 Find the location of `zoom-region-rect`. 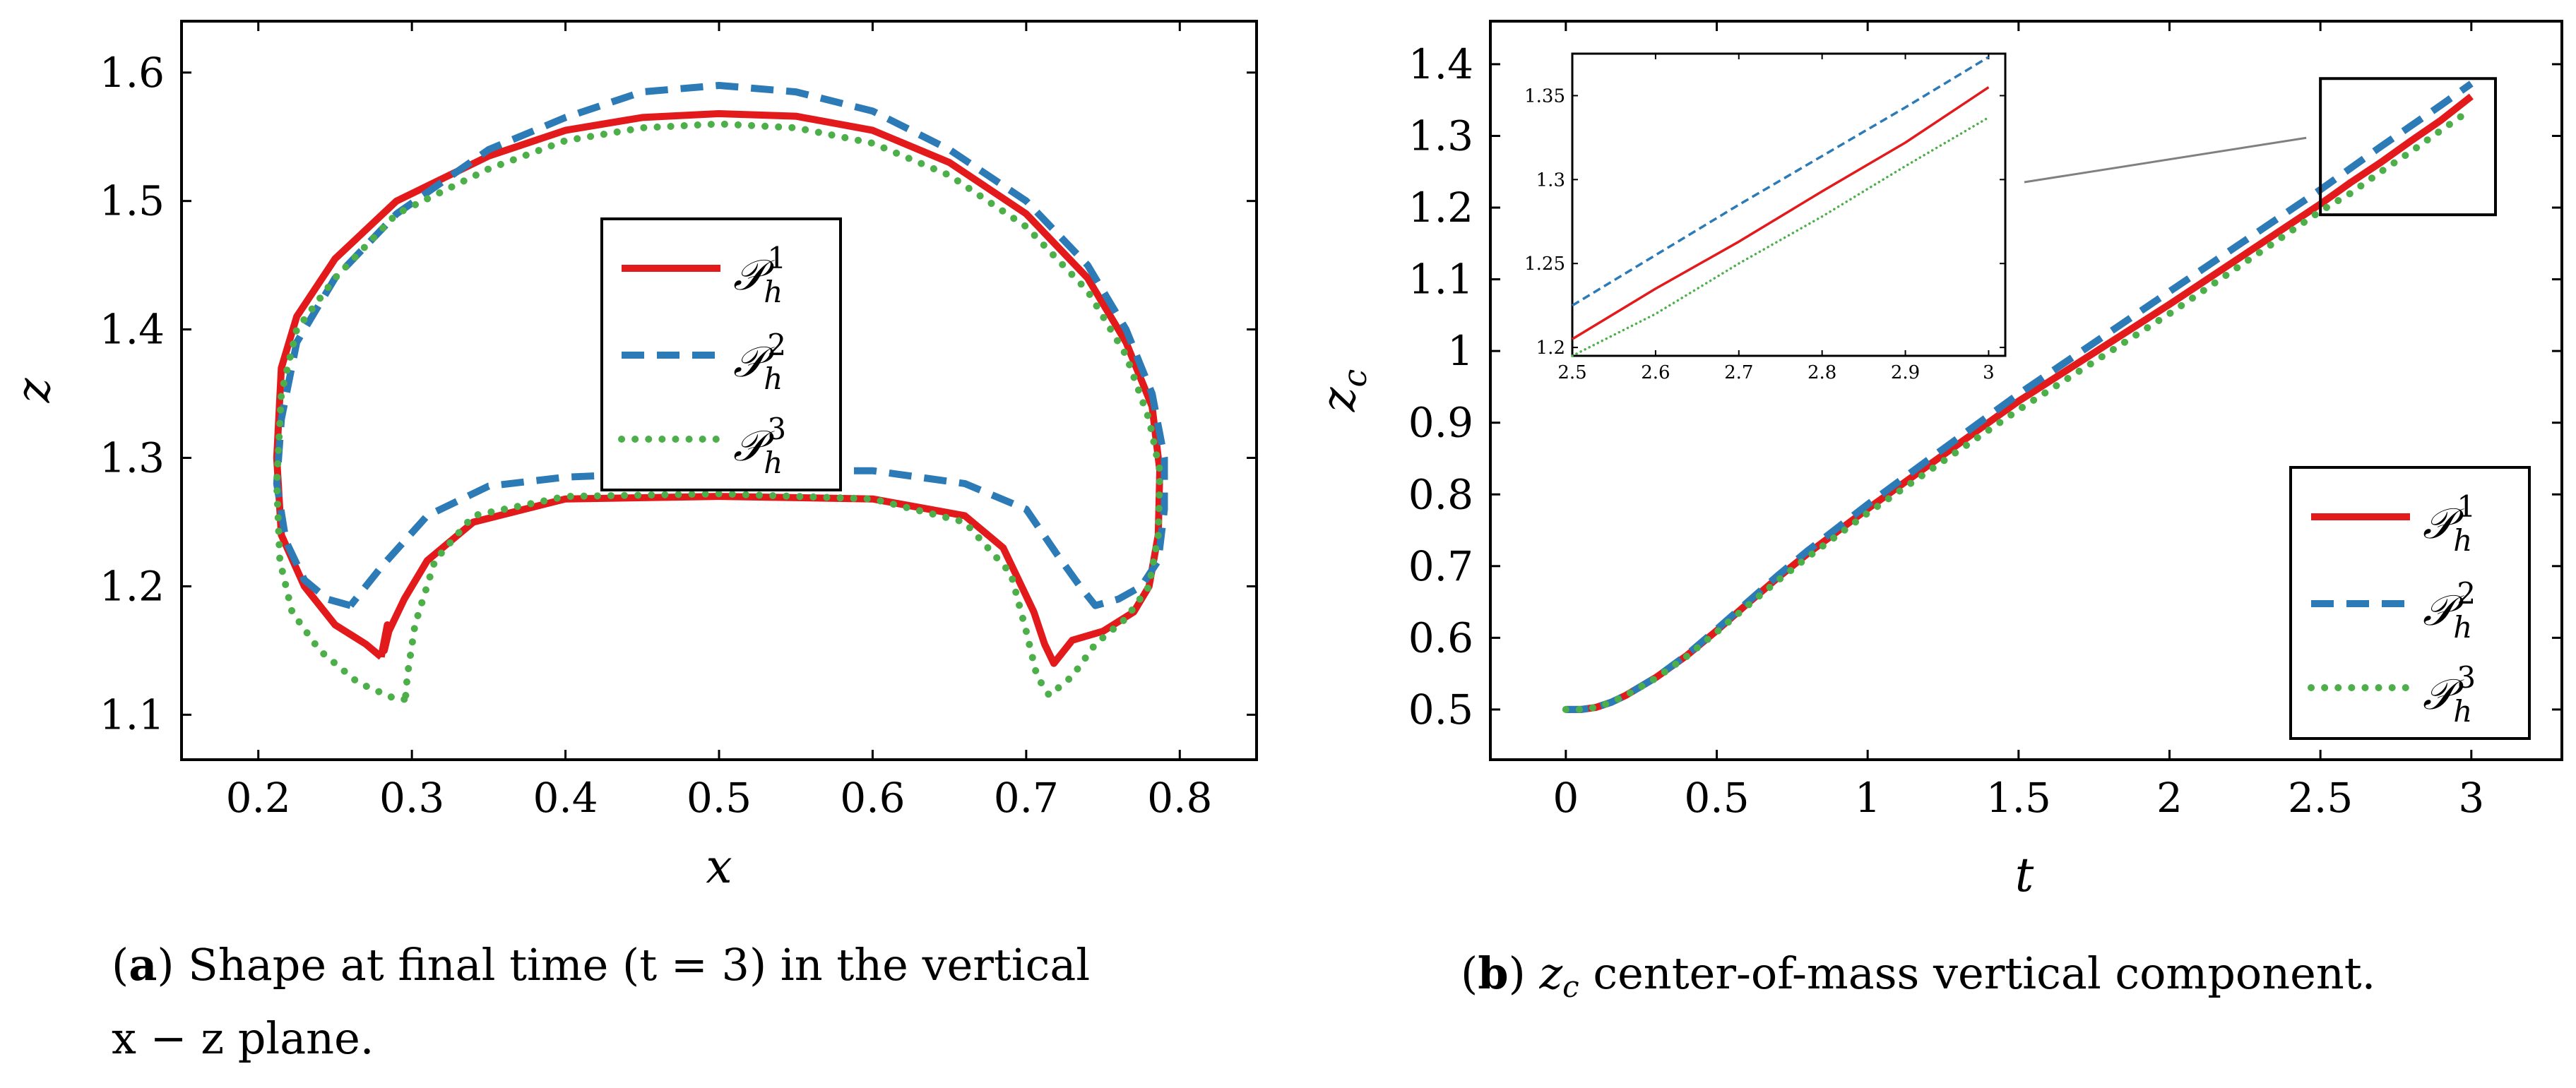

zoom-region-rect is located at coordinates (2408, 147).